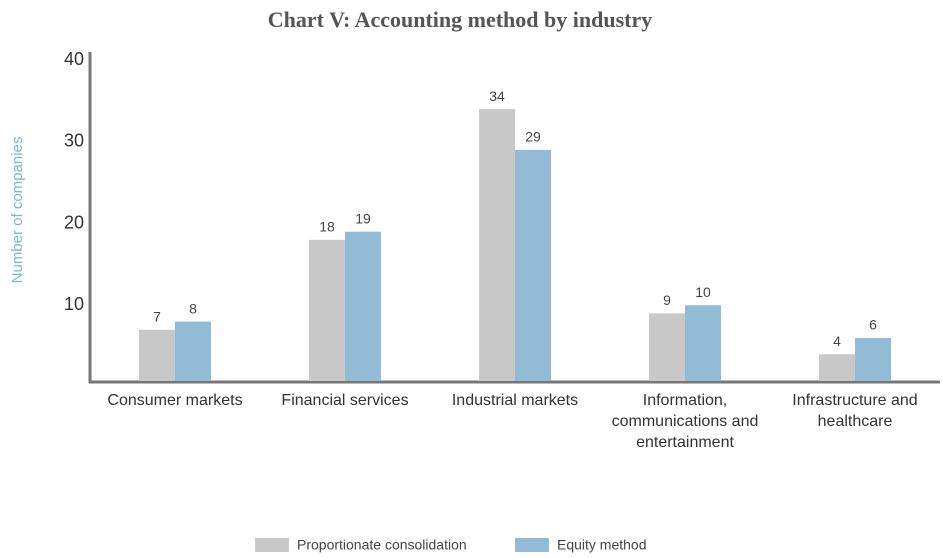 This screenshot has width=942, height=558. What do you see at coordinates (157, 316) in the screenshot?
I see `value-label: 7` at bounding box center [157, 316].